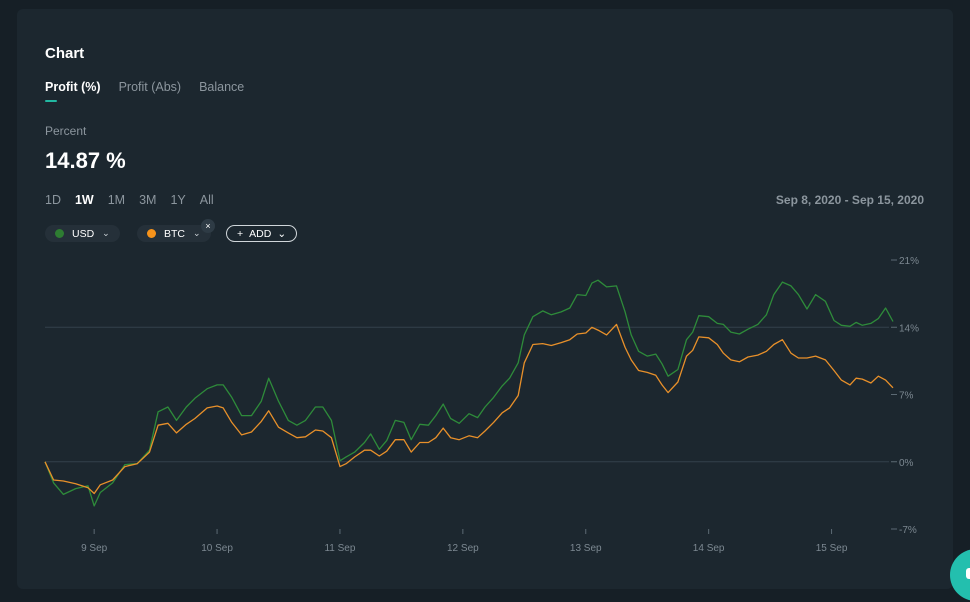 Image resolution: width=970 pixels, height=602 pixels. Describe the element at coordinates (909, 328) in the screenshot. I see `y-tick-label-1: 14%` at that location.